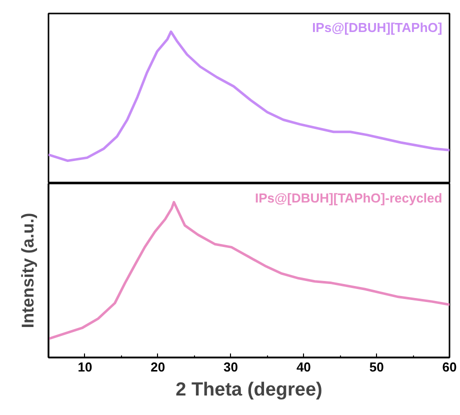 Image resolution: width=460 pixels, height=415 pixels. Describe the element at coordinates (158, 367) in the screenshot. I see `x-tick-label: 20` at that location.